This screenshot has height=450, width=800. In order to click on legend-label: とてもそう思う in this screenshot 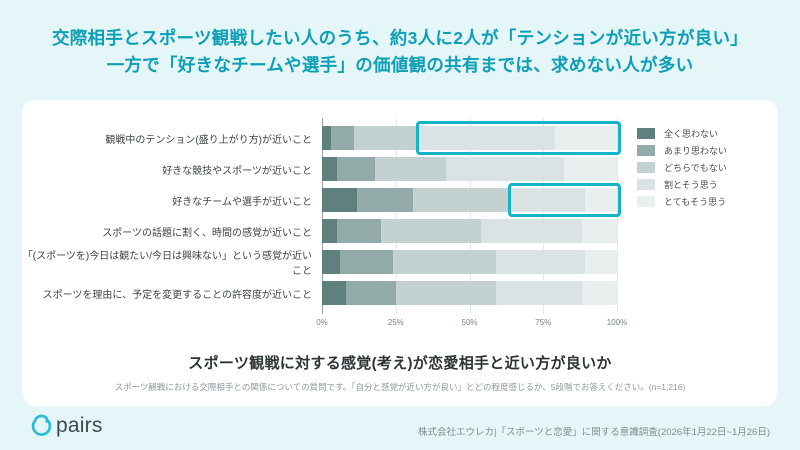, I will do `click(695, 202)`.